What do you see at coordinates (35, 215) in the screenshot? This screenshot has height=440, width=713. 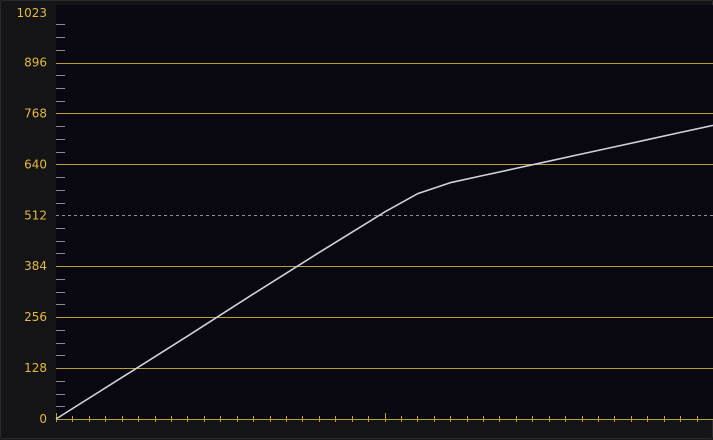 I see `y-tick-label-512: 512` at bounding box center [35, 215].